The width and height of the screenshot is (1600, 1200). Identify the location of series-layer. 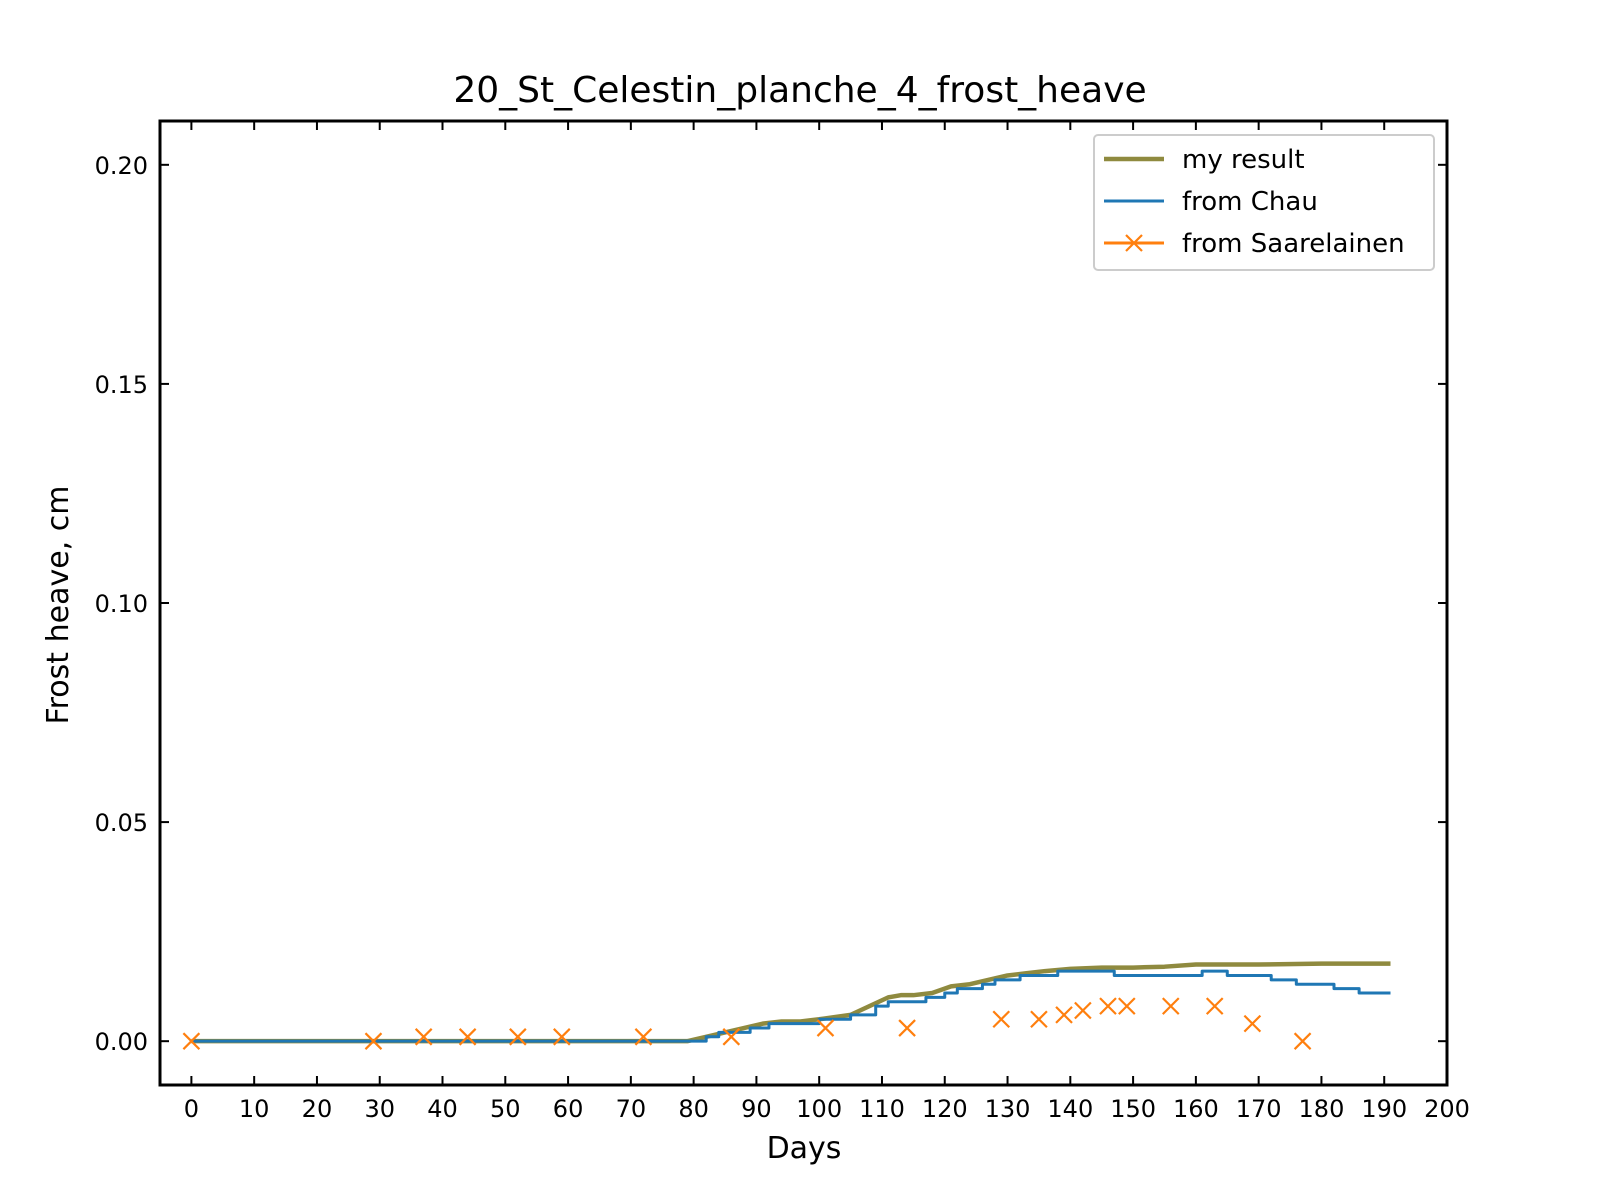
(786, 1005).